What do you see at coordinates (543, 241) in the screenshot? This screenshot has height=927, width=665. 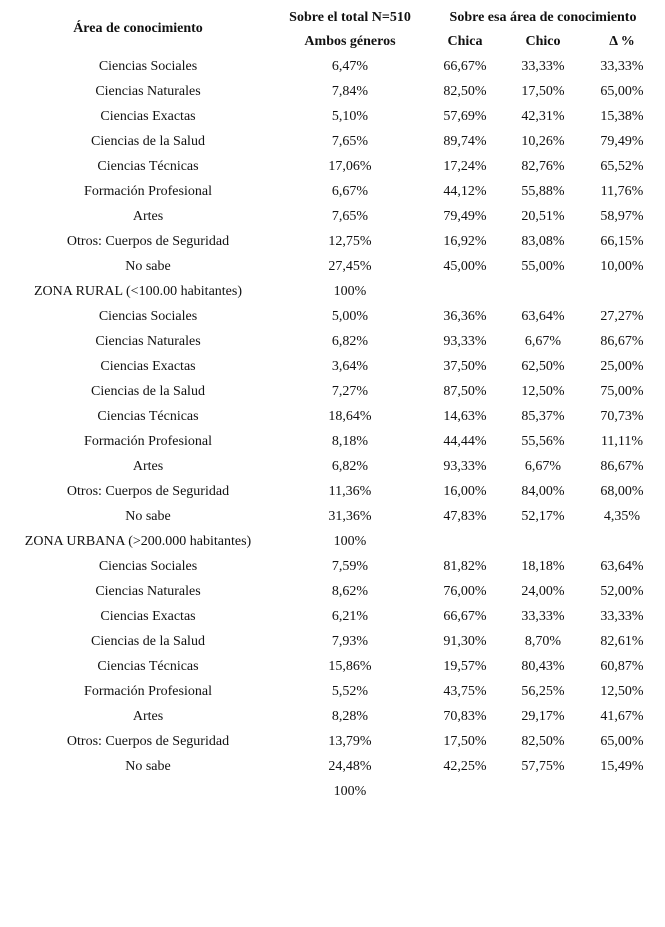 I see `cell-chico: 83,08%` at bounding box center [543, 241].